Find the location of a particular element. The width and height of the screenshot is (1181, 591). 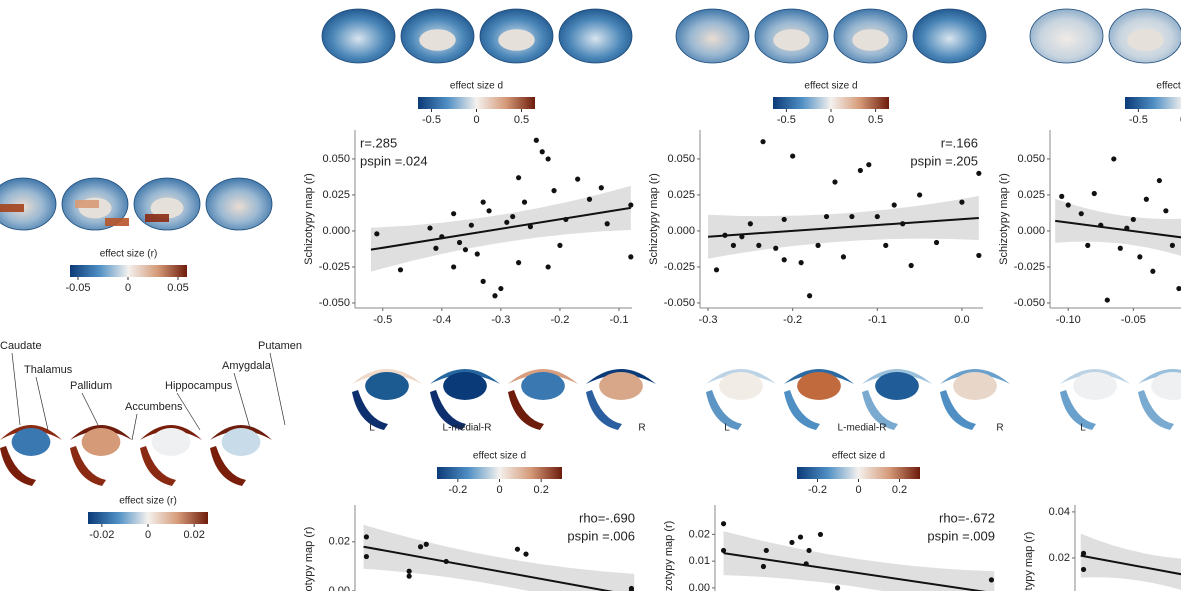

region-label: Thalamus is located at coordinates (48, 370).